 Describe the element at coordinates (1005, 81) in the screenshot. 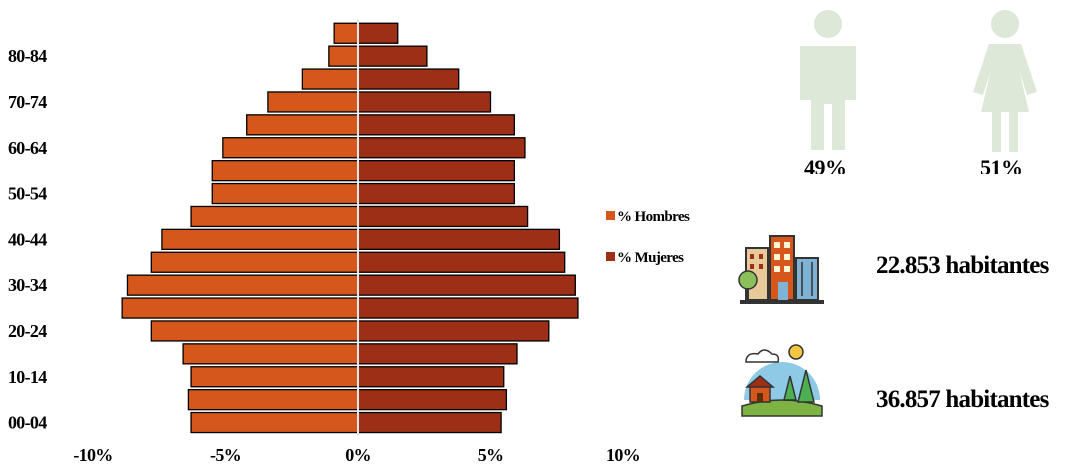

I see `female-figure-icon` at that location.